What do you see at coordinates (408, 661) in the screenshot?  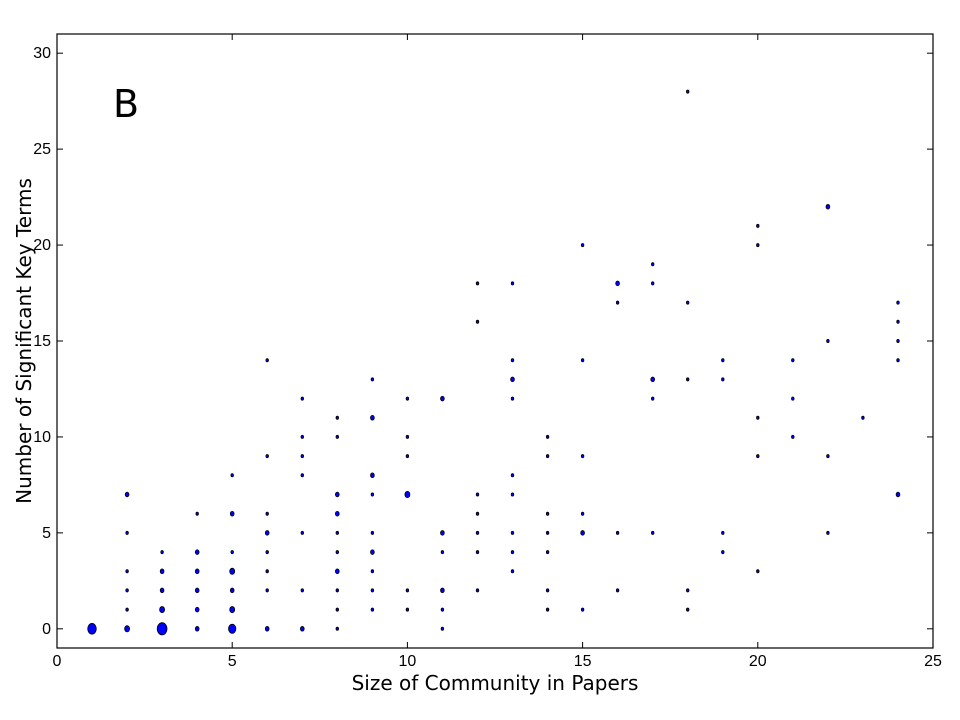 I see `x-tick-label: 10` at bounding box center [408, 661].